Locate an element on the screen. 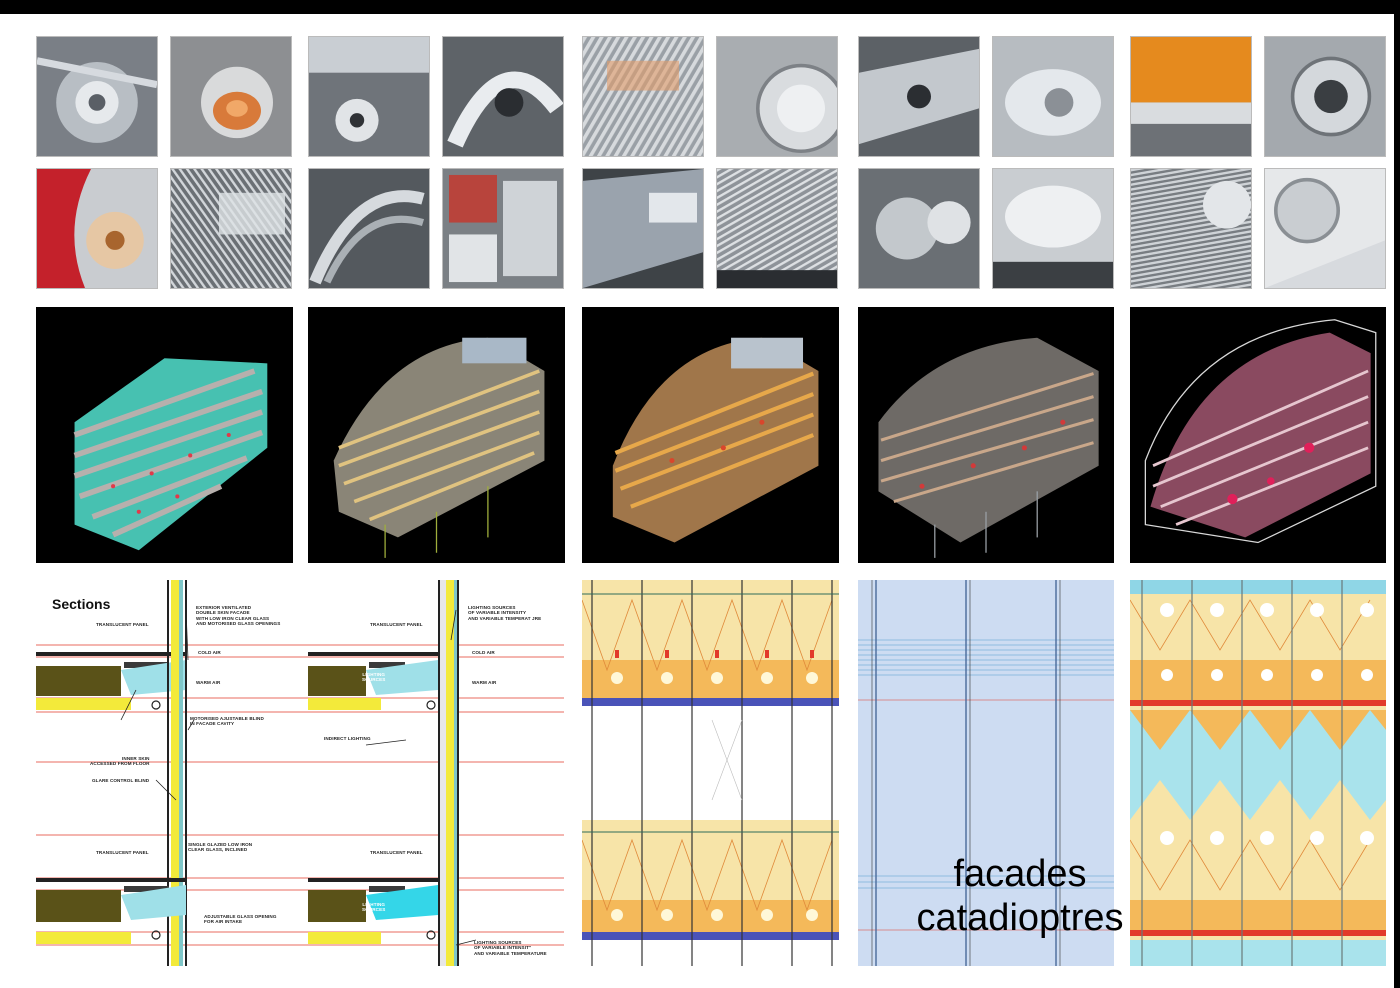 The height and width of the screenshot is (988, 1400). note-translucent-panel: TRANSLUCENT PANEL is located at coordinates (122, 624).